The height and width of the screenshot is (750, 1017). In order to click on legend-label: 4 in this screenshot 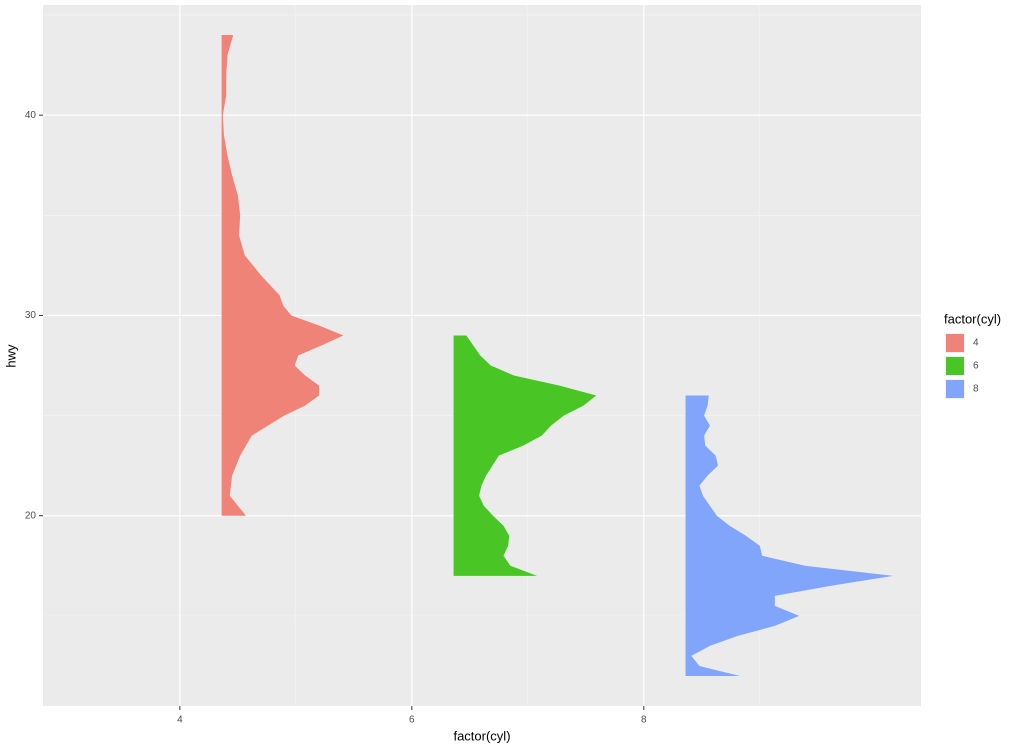, I will do `click(976, 343)`.